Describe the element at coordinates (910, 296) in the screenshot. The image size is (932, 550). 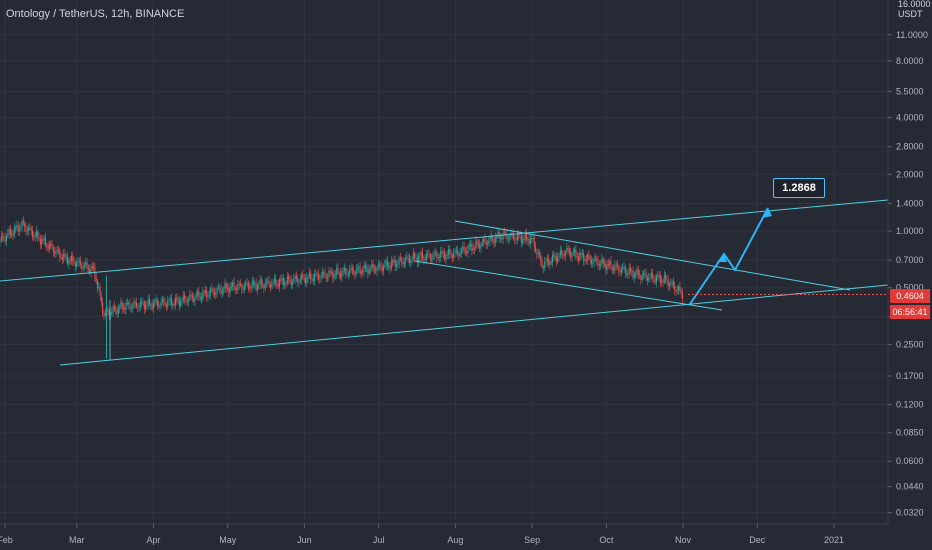
I see `last-price-tag: 0.4604` at that location.